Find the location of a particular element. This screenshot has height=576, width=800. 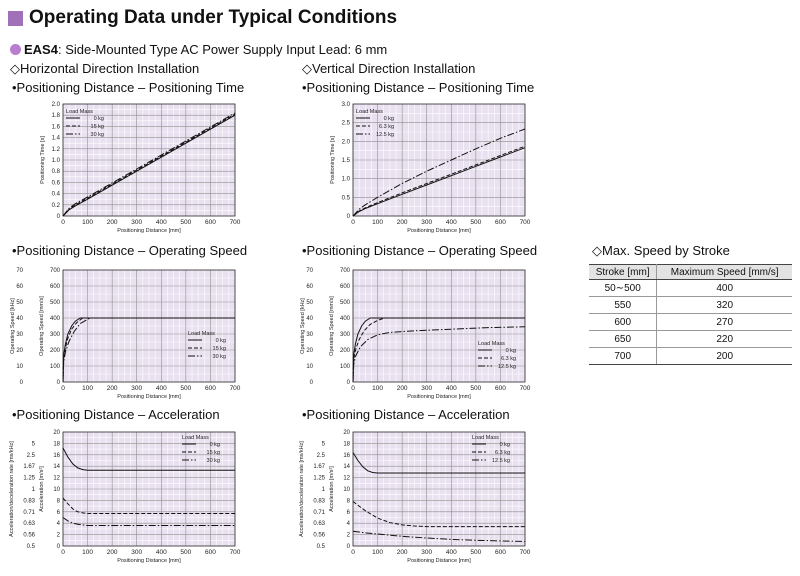

y2-tick-label: 40 is located at coordinates (19, 319).